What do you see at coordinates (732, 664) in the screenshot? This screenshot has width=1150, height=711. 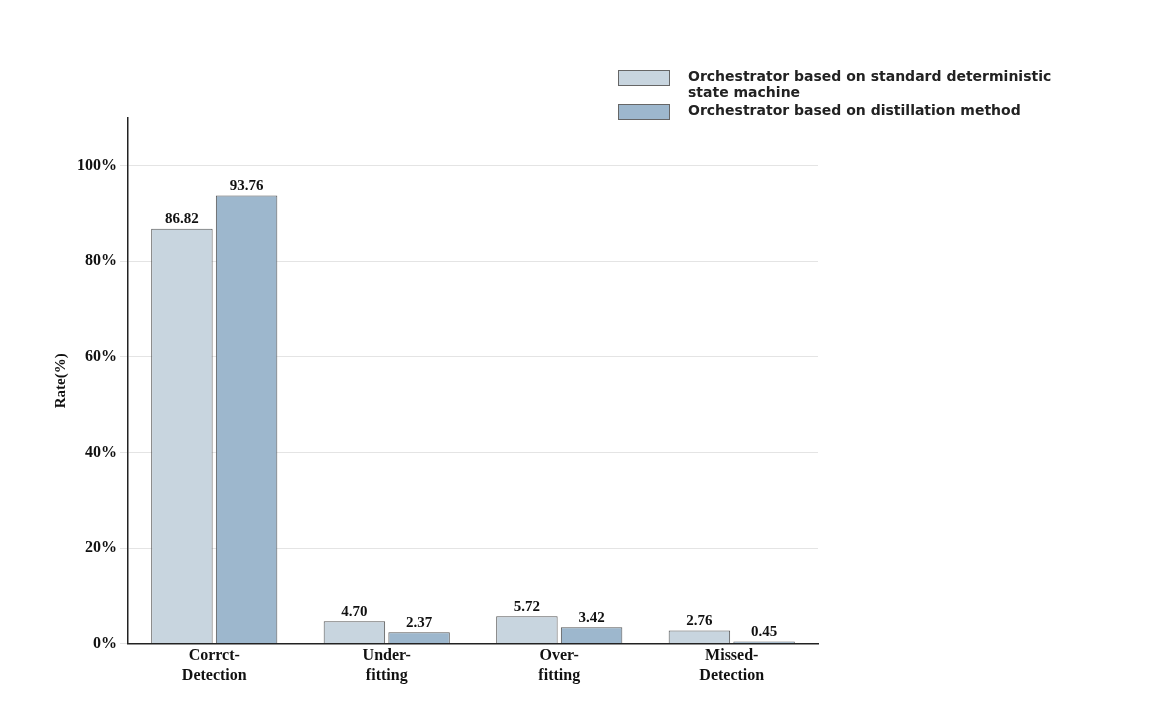 I see `x-tick-label: Missed-Detection` at bounding box center [732, 664].